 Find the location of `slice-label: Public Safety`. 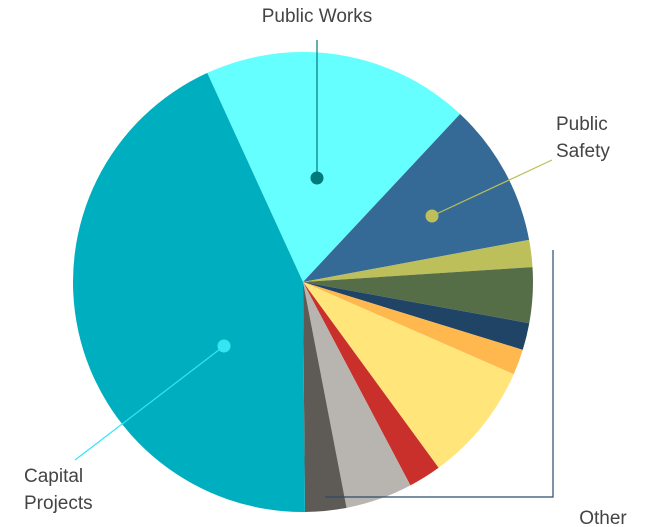

slice-label: Public Safety is located at coordinates (584, 138).